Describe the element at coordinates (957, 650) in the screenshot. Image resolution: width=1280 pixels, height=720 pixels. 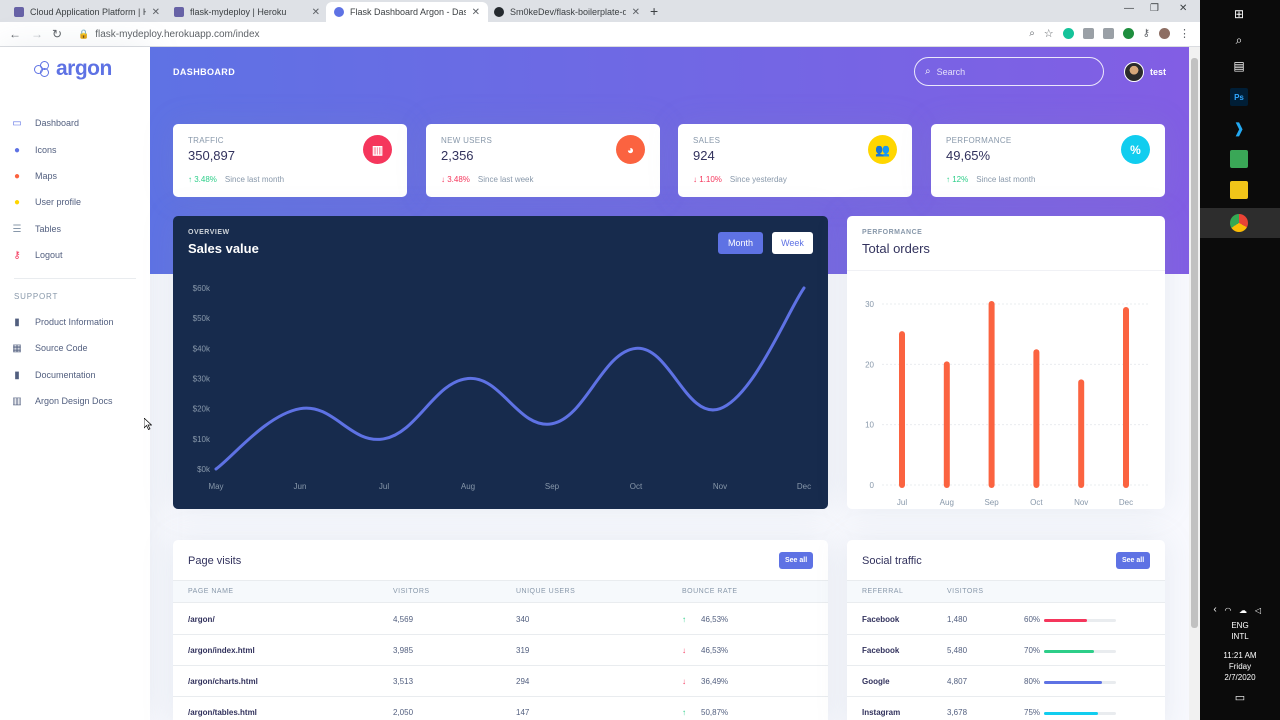
I see `visitors-count: 5,480` at that location.